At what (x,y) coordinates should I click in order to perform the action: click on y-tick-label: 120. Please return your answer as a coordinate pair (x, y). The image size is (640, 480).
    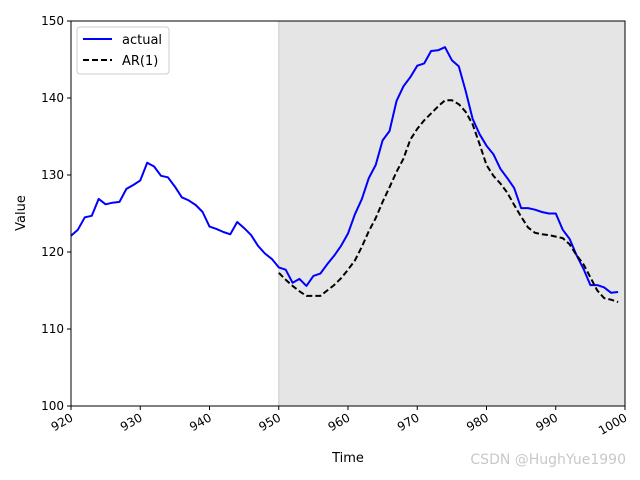
    Looking at the image, I should click on (52, 252).